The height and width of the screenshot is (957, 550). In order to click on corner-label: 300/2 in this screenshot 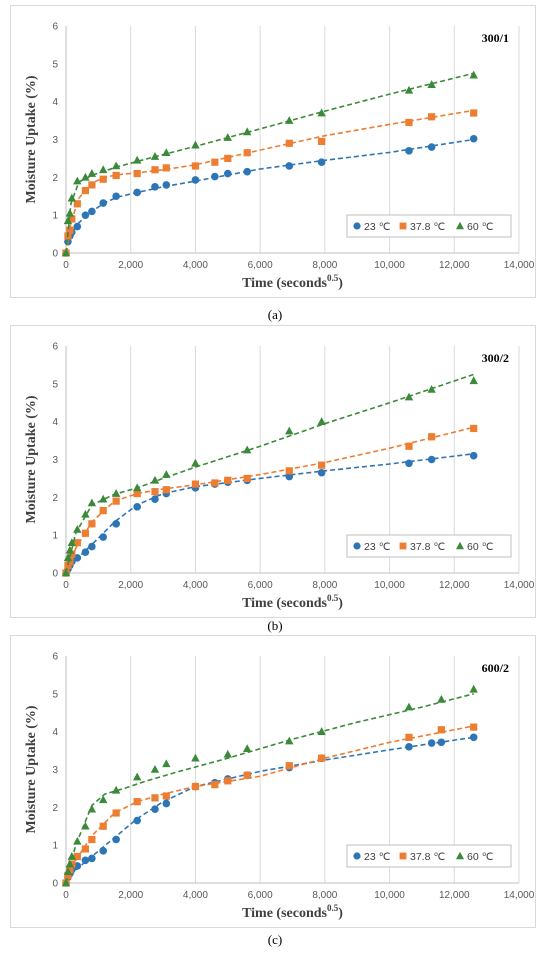, I will do `click(495, 358)`.